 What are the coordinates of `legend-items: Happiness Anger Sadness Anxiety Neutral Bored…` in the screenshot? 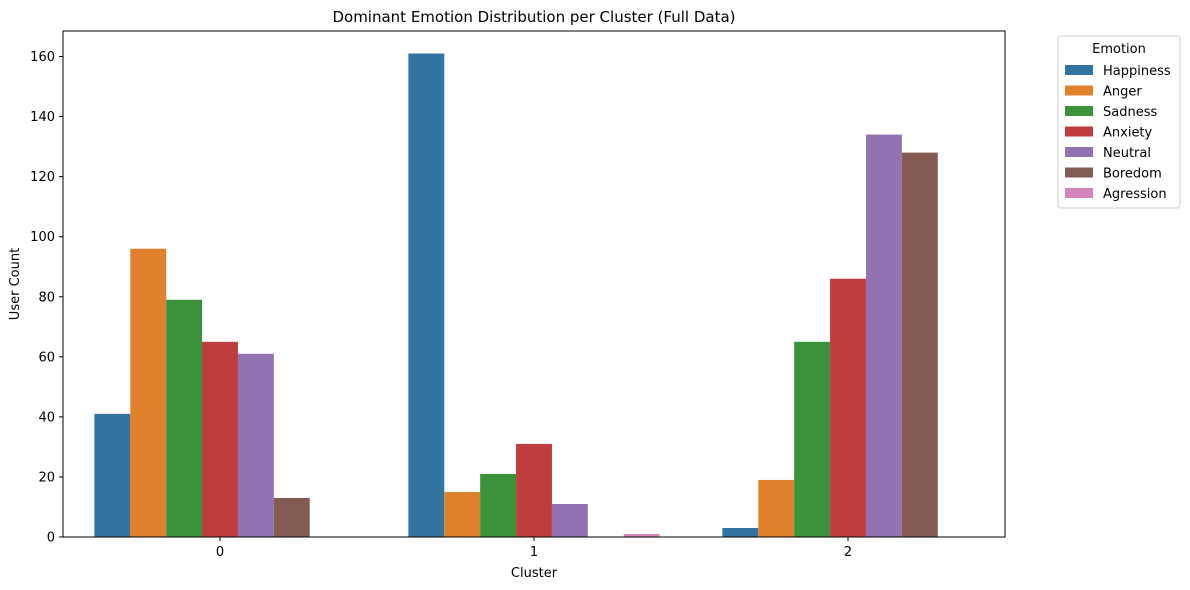 It's located at (1118, 133).